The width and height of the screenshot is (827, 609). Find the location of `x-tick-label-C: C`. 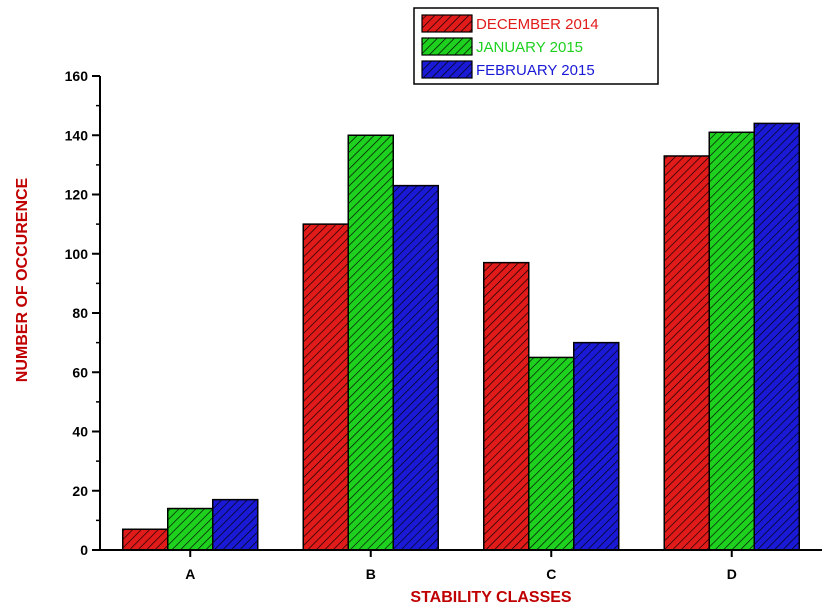

x-tick-label-C: C is located at coordinates (551, 574).